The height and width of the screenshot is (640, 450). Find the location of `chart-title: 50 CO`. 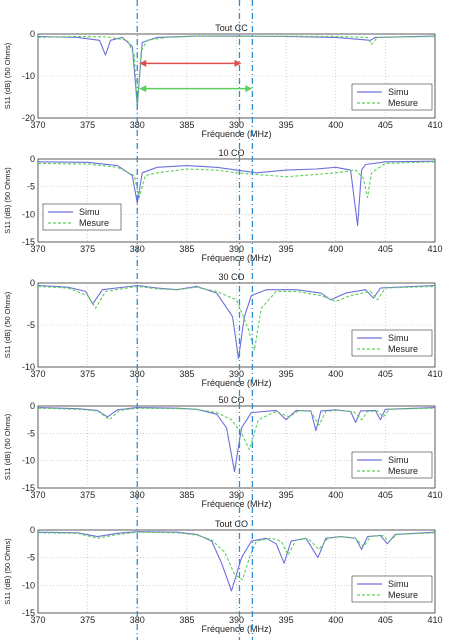

chart-title: 50 CO is located at coordinates (231, 400).